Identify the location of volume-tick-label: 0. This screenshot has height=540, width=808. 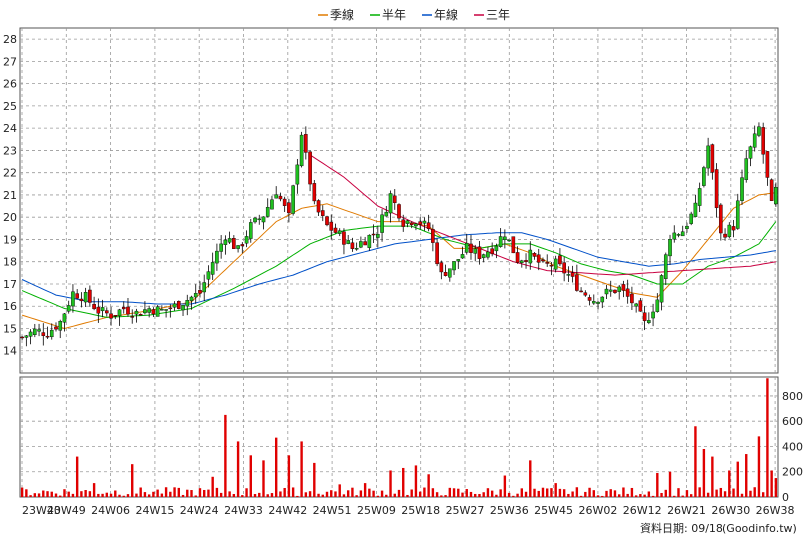
(785, 497).